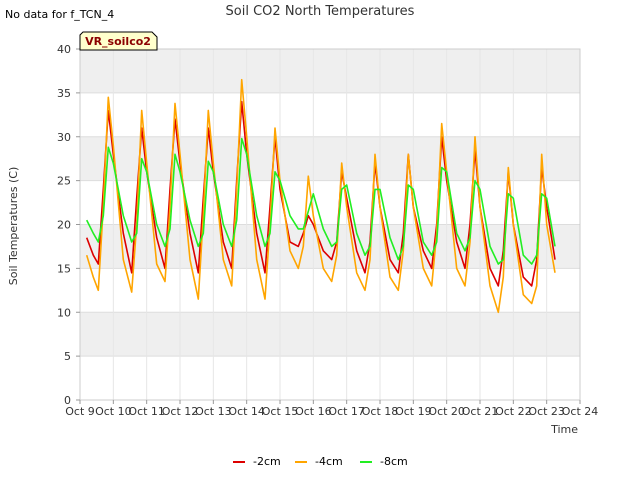 Image resolution: width=640 pixels, height=480 pixels. Describe the element at coordinates (64, 181) in the screenshot. I see `y-tick-label: 25` at that location.